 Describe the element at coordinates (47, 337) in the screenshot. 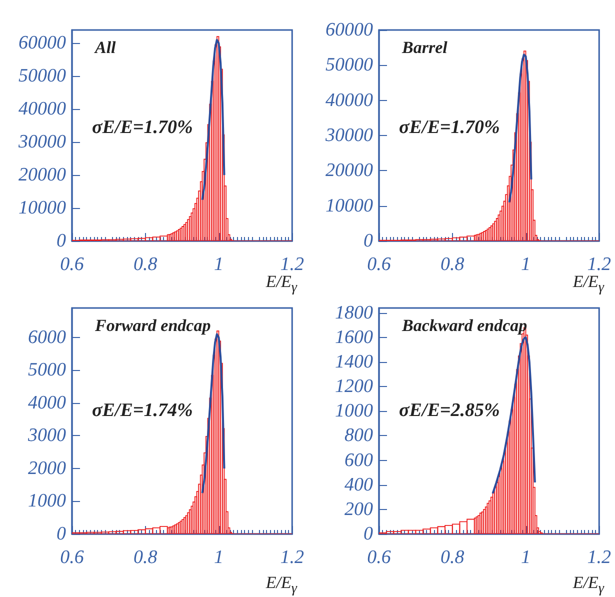

I see `y-tick-label: 6000` at that location.